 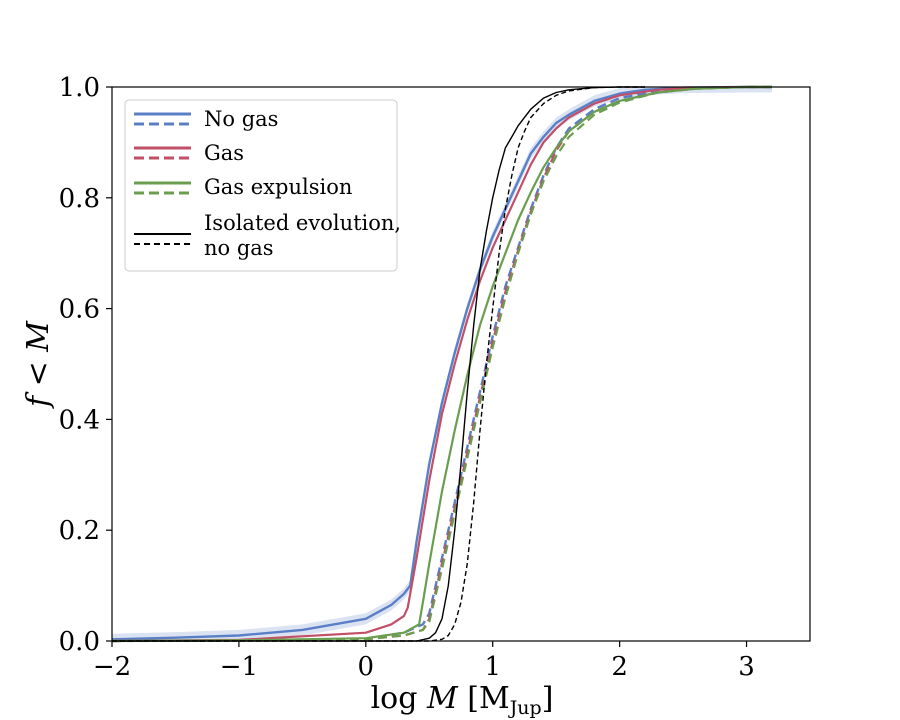 What do you see at coordinates (38, 373) in the screenshot?
I see `y-axis-label-lt: <` at bounding box center [38, 373].